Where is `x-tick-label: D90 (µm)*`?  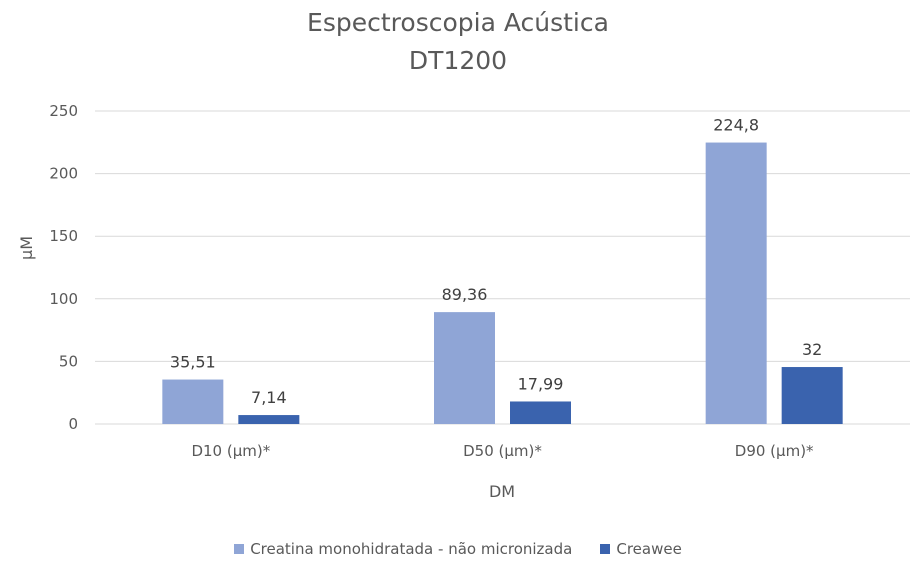
x-tick-label: D90 (µm)* is located at coordinates (774, 451).